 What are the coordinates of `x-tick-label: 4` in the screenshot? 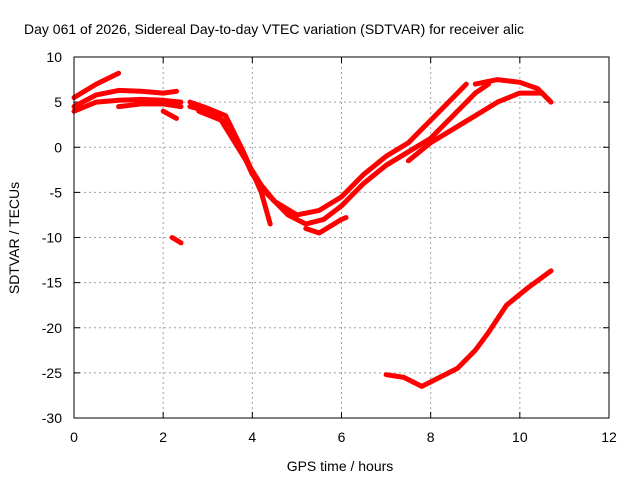 It's located at (252, 437).